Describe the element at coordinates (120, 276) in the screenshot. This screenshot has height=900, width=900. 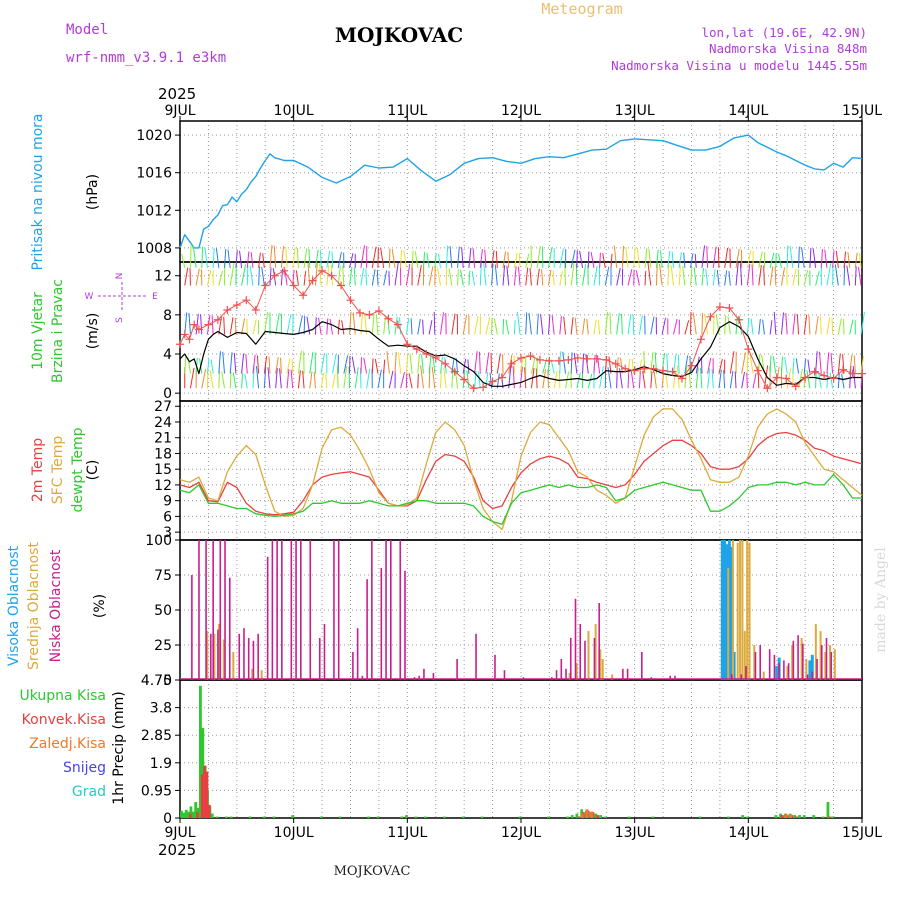
I see `compass-n: N` at that location.